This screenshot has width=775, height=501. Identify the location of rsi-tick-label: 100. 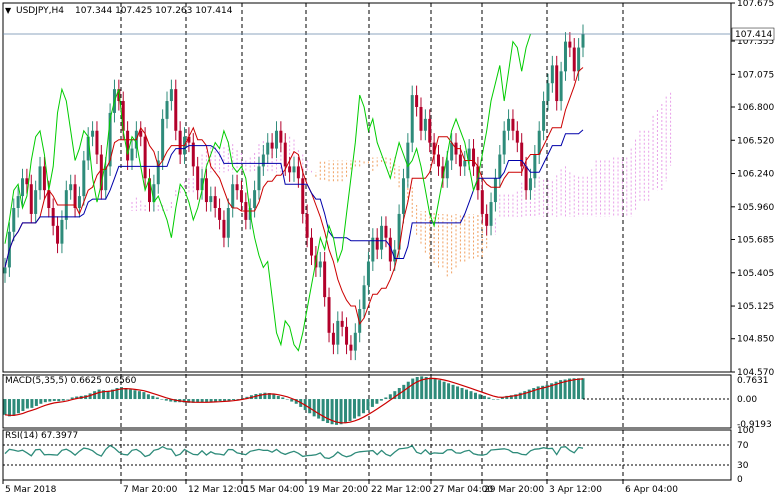
(745, 431).